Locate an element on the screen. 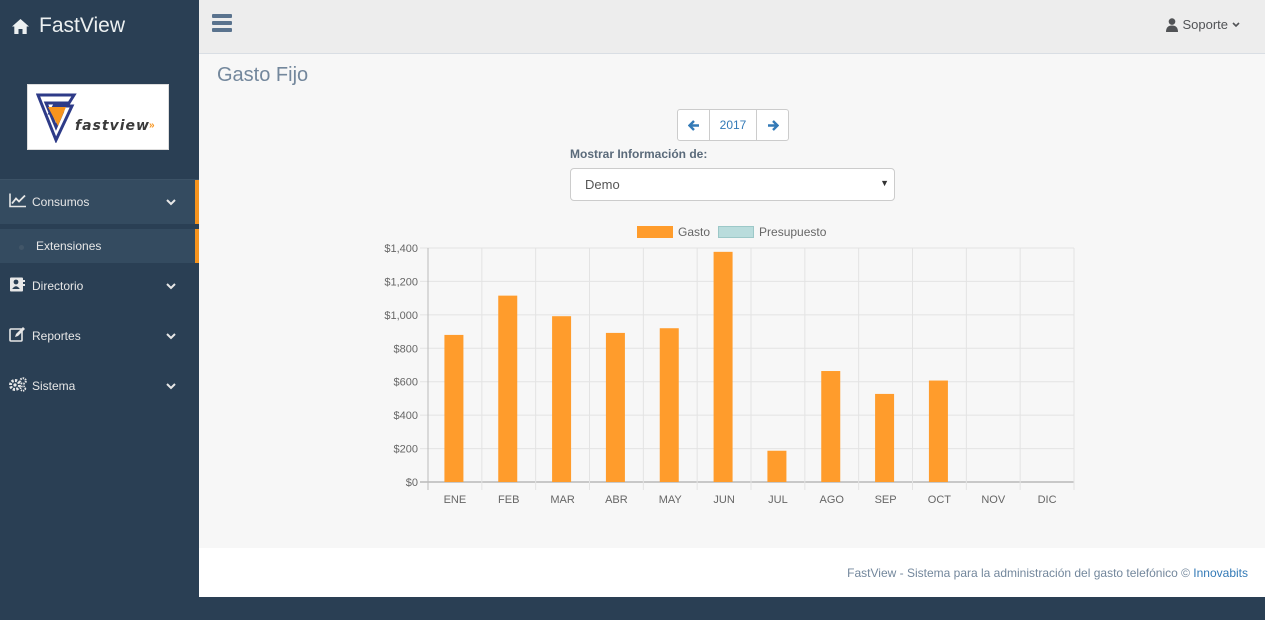 The width and height of the screenshot is (1265, 620). logo-mark-icon is located at coordinates (56, 118).